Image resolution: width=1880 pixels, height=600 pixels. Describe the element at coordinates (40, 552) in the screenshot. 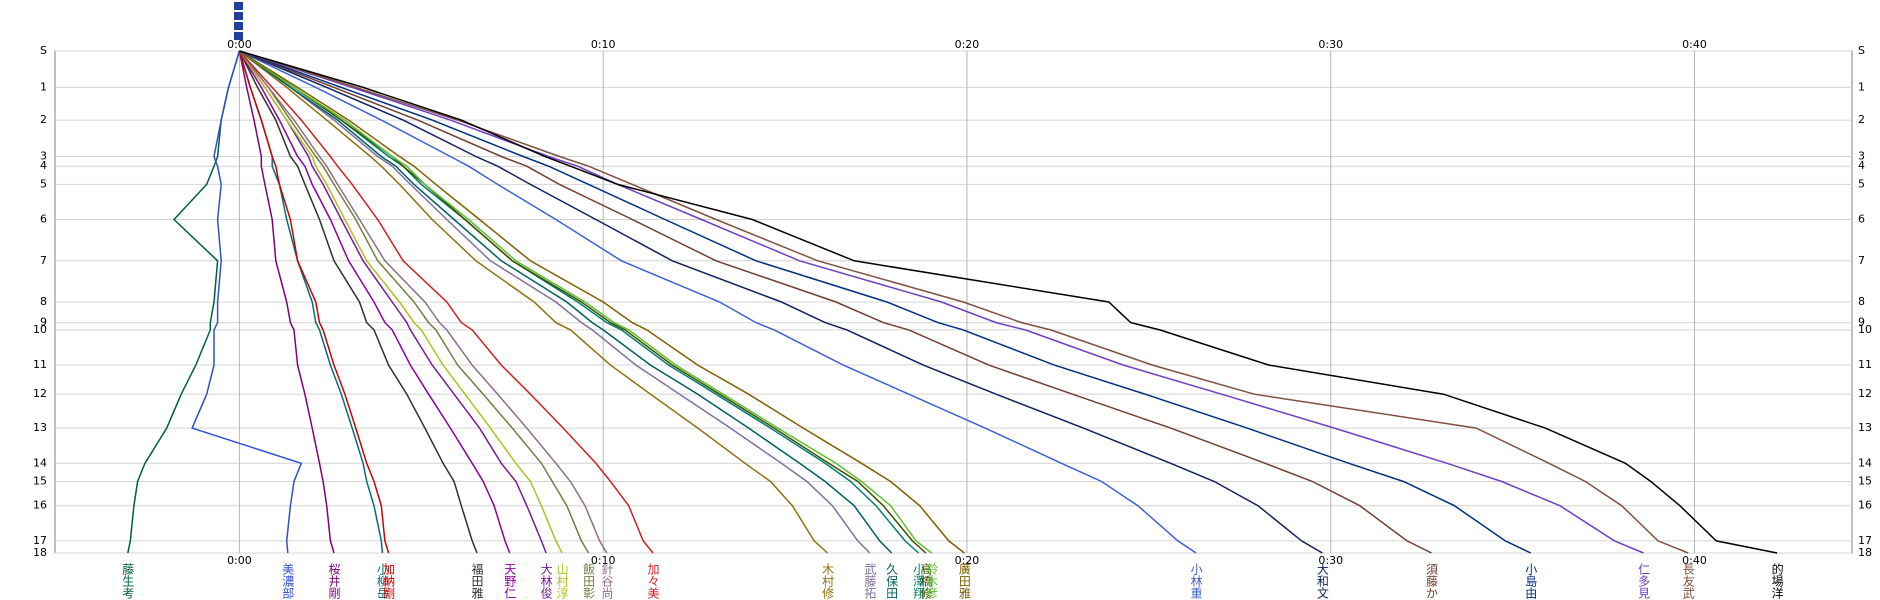

I see `y-tick-label: 18` at that location.